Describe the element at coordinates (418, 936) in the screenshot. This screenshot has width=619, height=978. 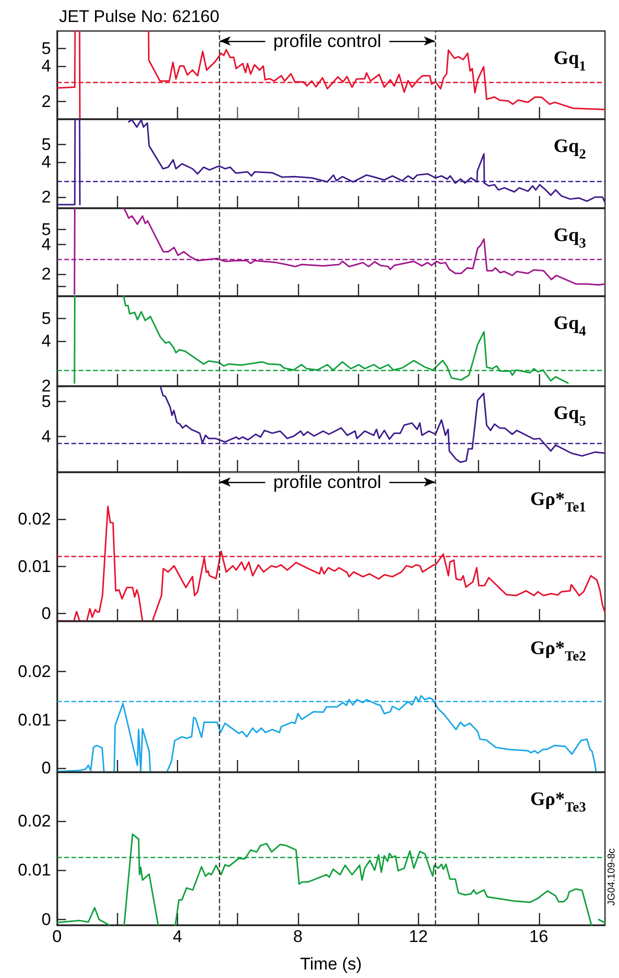
I see `x-tick-label: 12` at that location.